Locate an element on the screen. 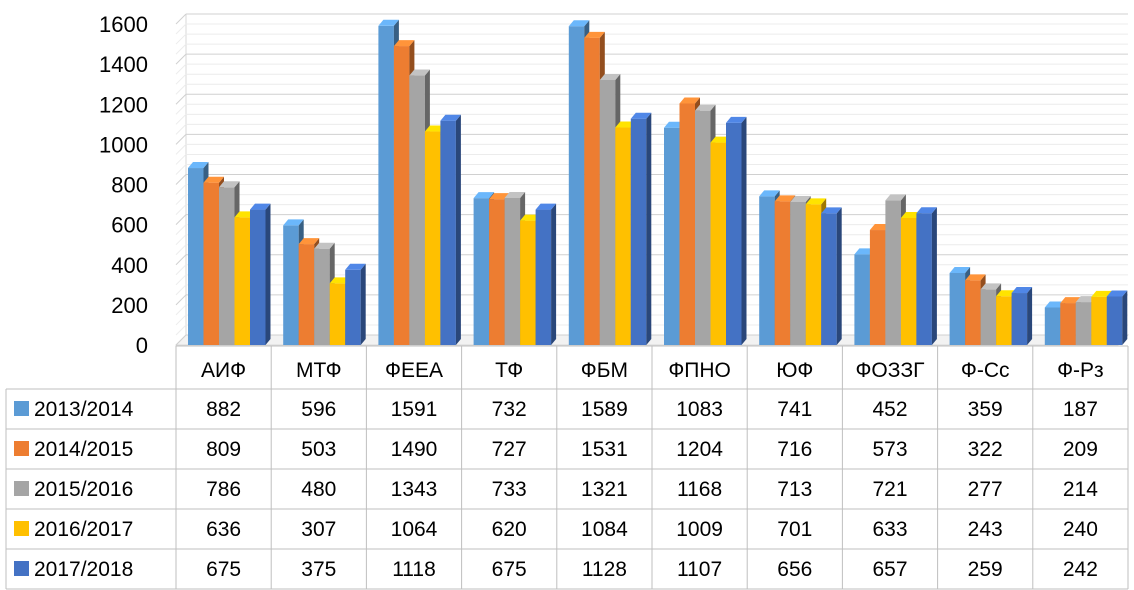 Image resolution: width=1134 pixels, height=590 pixels. y-tick-label: 200 is located at coordinates (129, 305).